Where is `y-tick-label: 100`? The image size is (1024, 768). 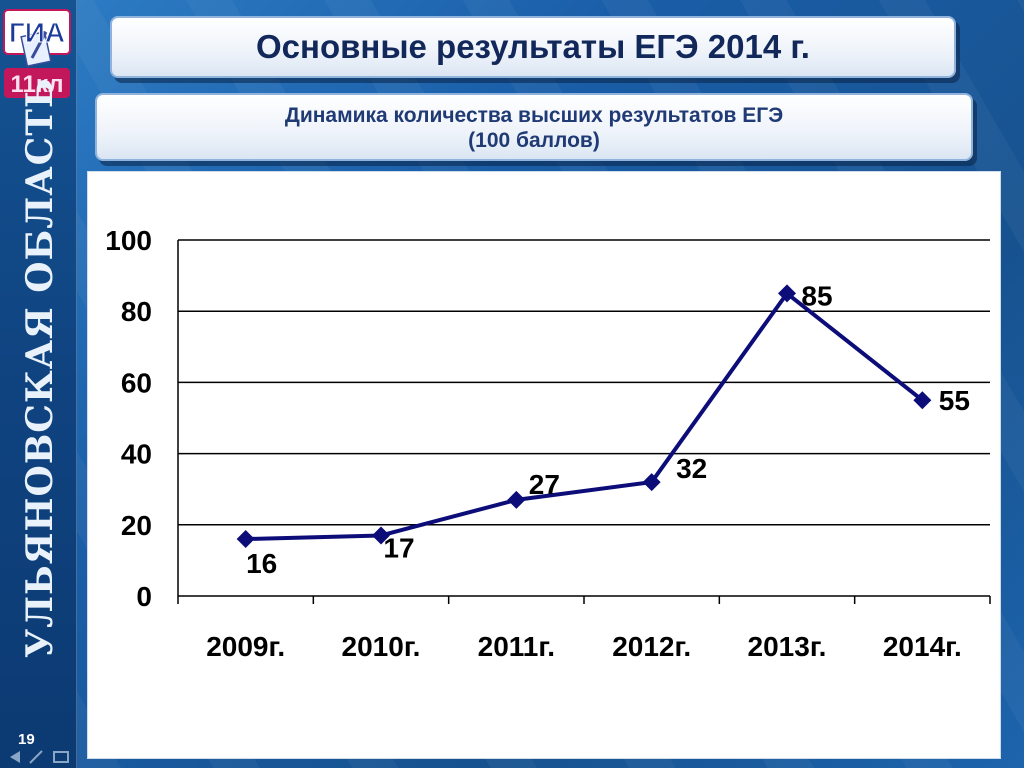
y-tick-label: 100 is located at coordinates (128, 240).